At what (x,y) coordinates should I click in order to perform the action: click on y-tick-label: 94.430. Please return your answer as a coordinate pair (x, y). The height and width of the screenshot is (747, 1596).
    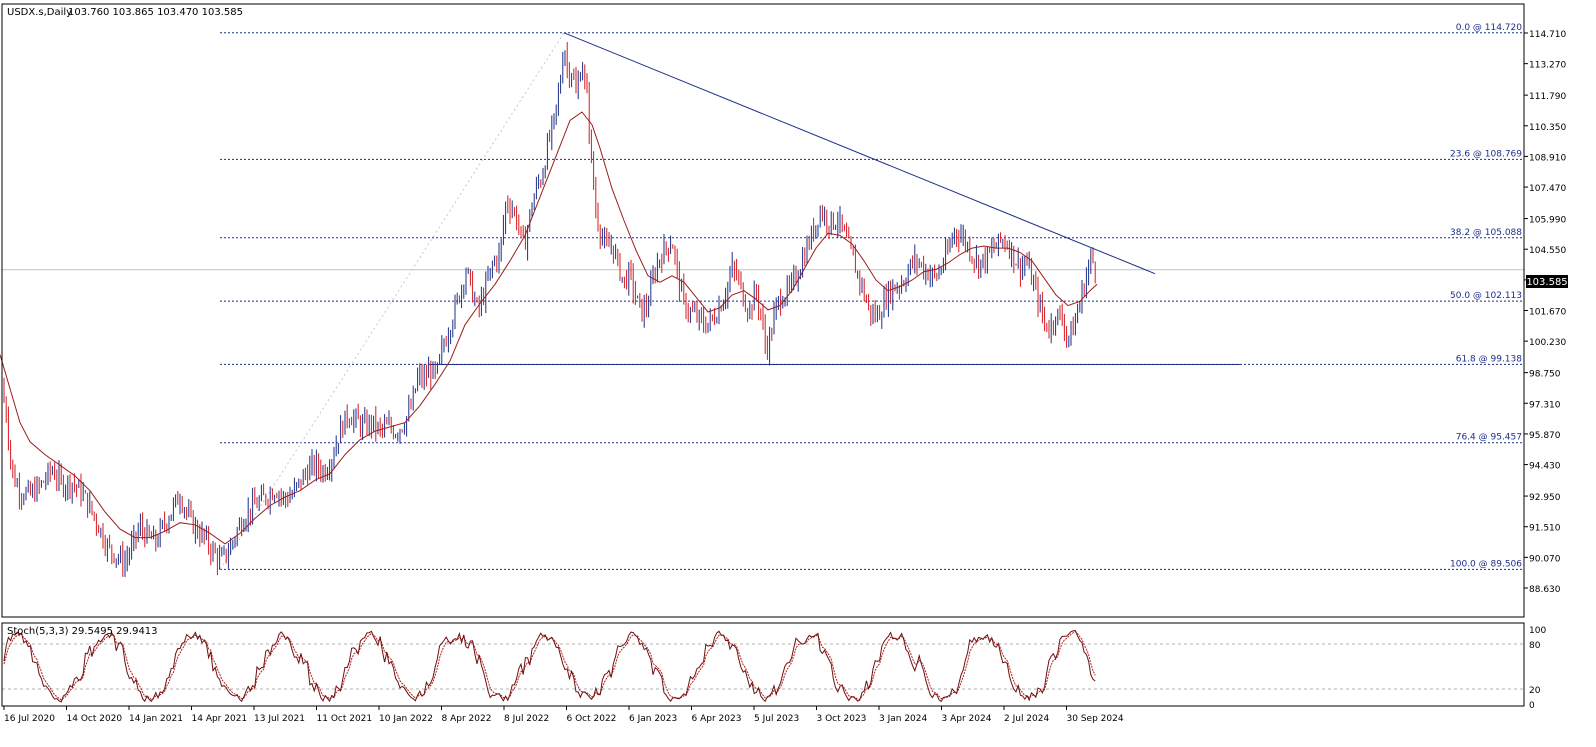
    Looking at the image, I should click on (1545, 467).